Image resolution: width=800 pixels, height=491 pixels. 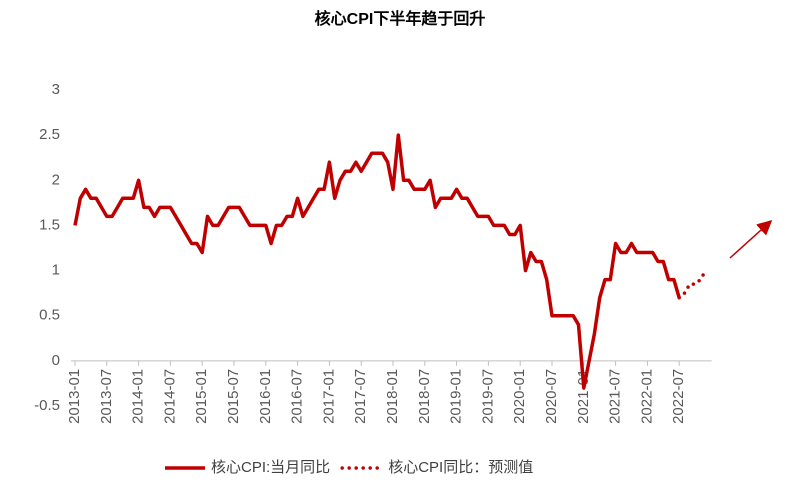 I want to click on x-tick-label: 2018-07, so click(x=424, y=396).